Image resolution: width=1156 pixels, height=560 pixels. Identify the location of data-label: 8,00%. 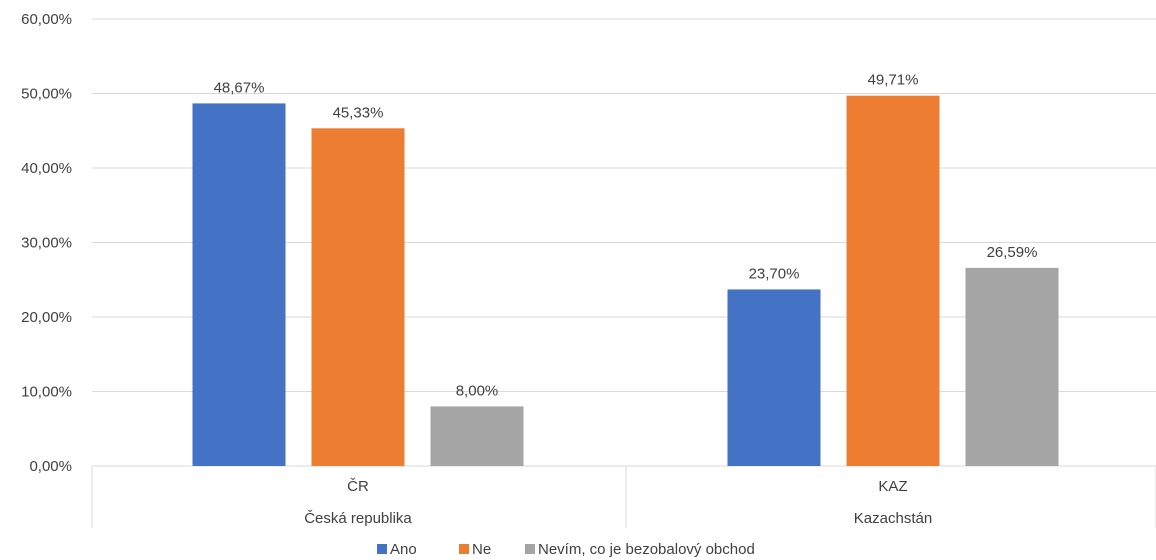
(477, 390).